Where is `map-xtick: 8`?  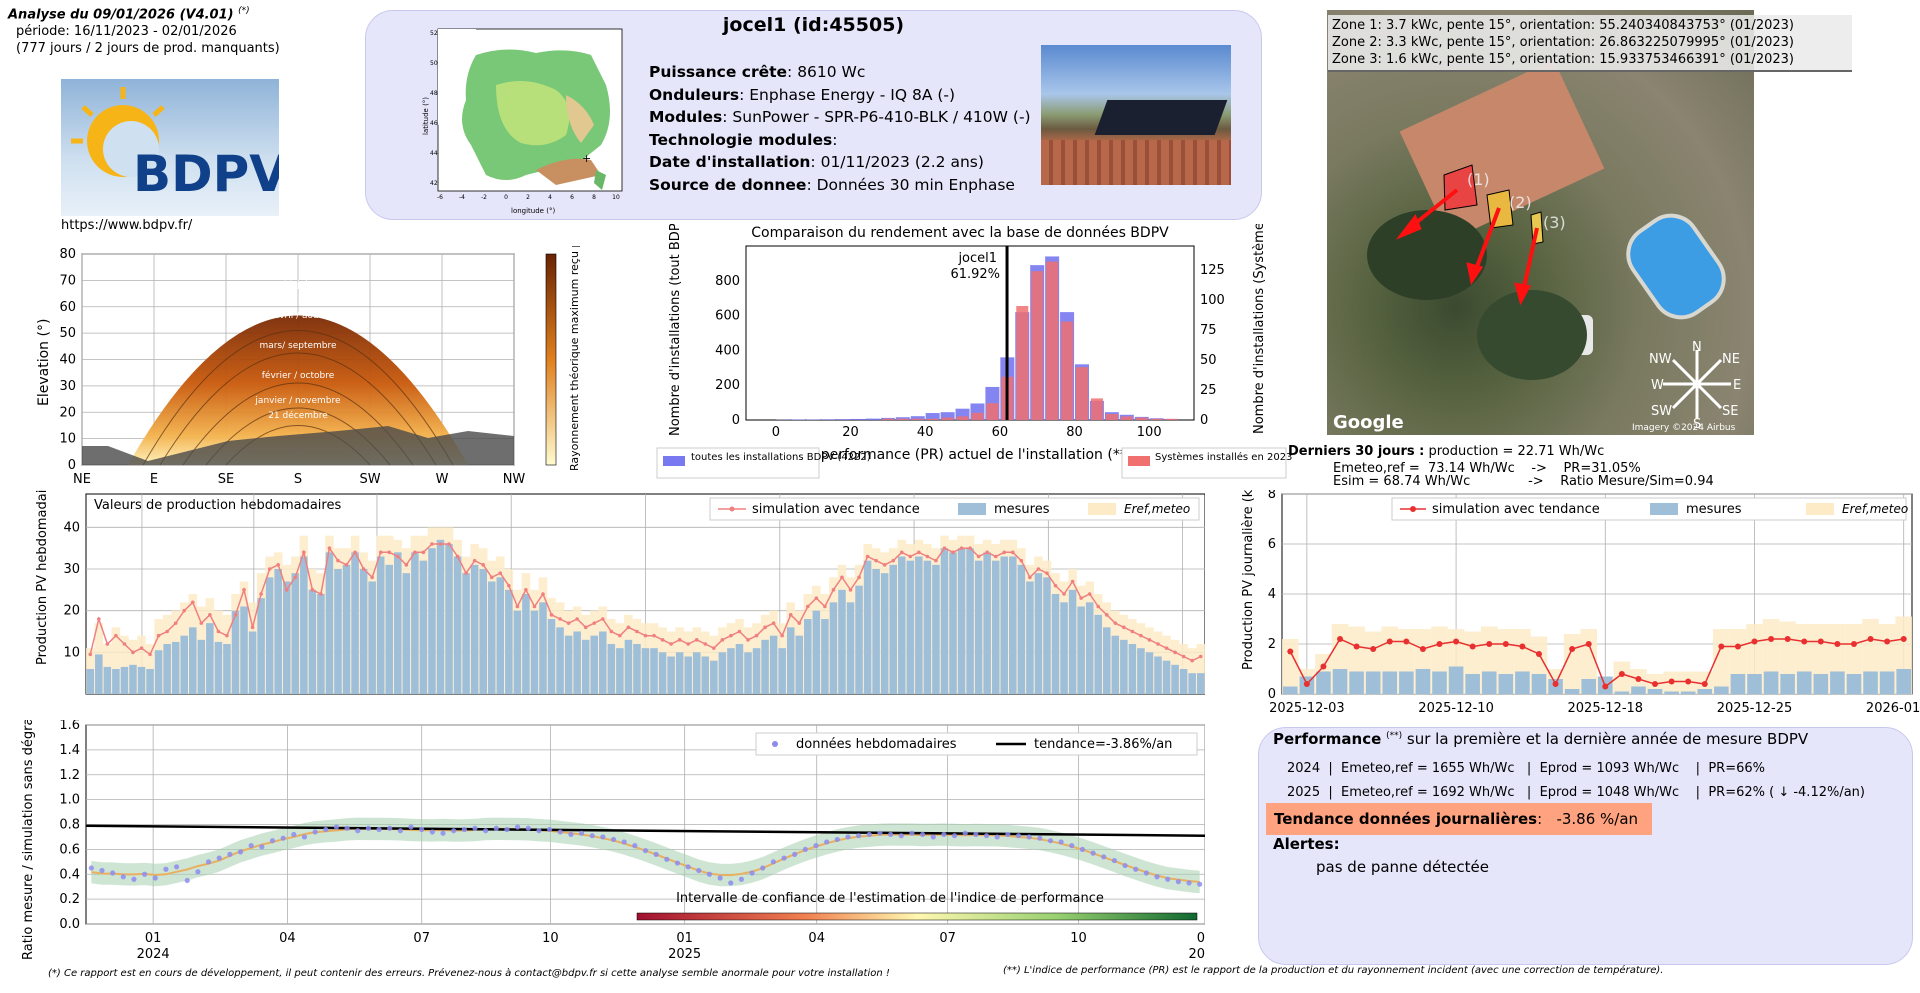 map-xtick: 8 is located at coordinates (594, 197).